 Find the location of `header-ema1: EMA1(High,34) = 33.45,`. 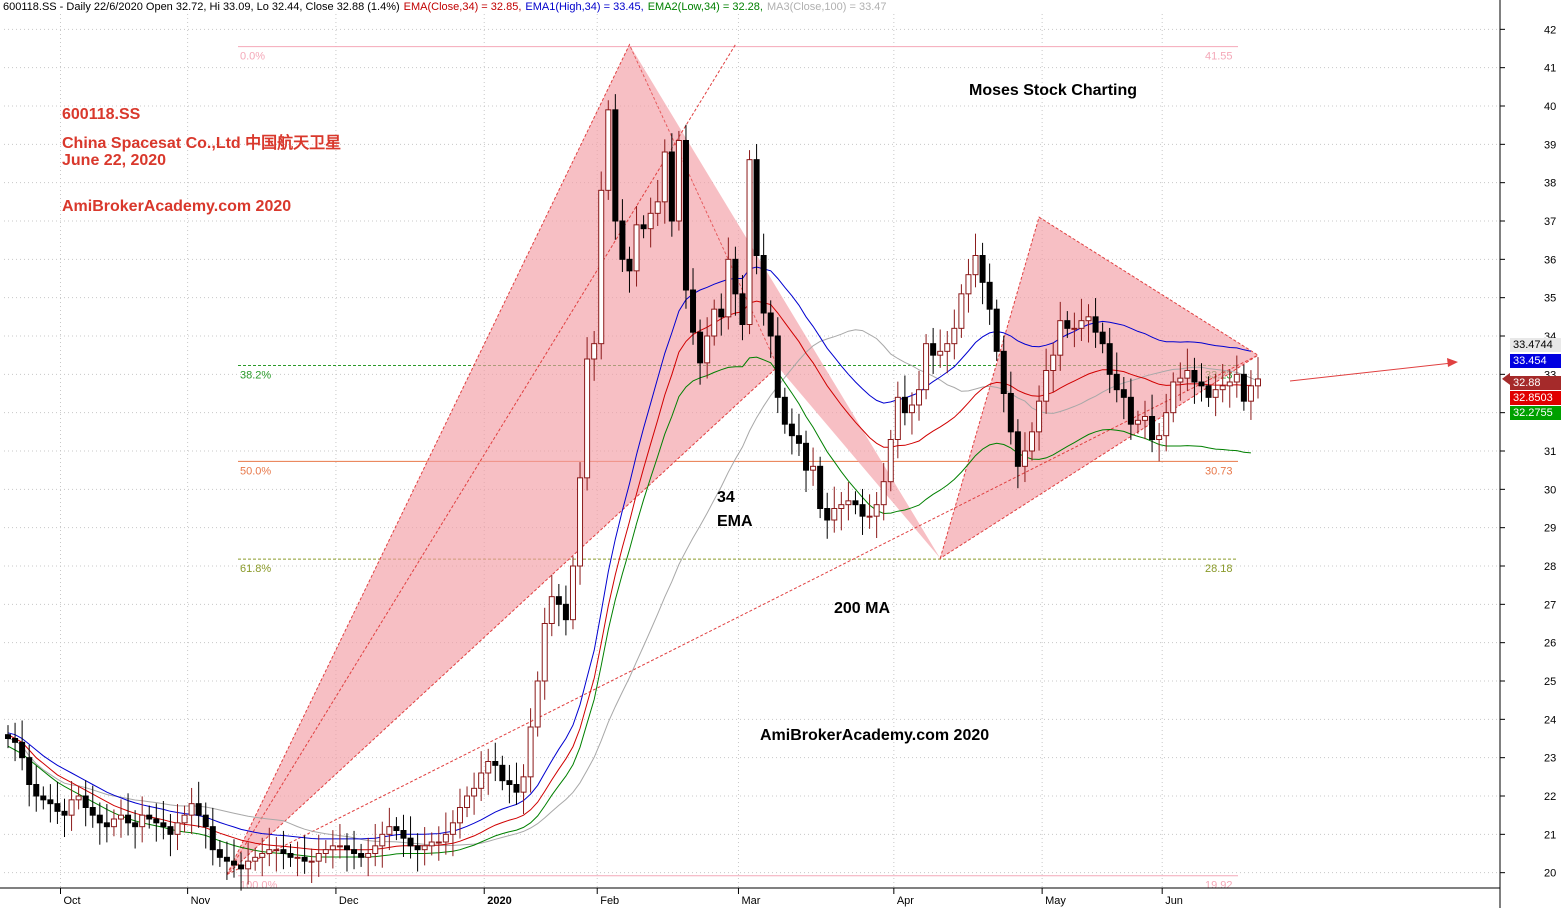

header-ema1: EMA1(High,34) = 33.45, is located at coordinates (584, 7).